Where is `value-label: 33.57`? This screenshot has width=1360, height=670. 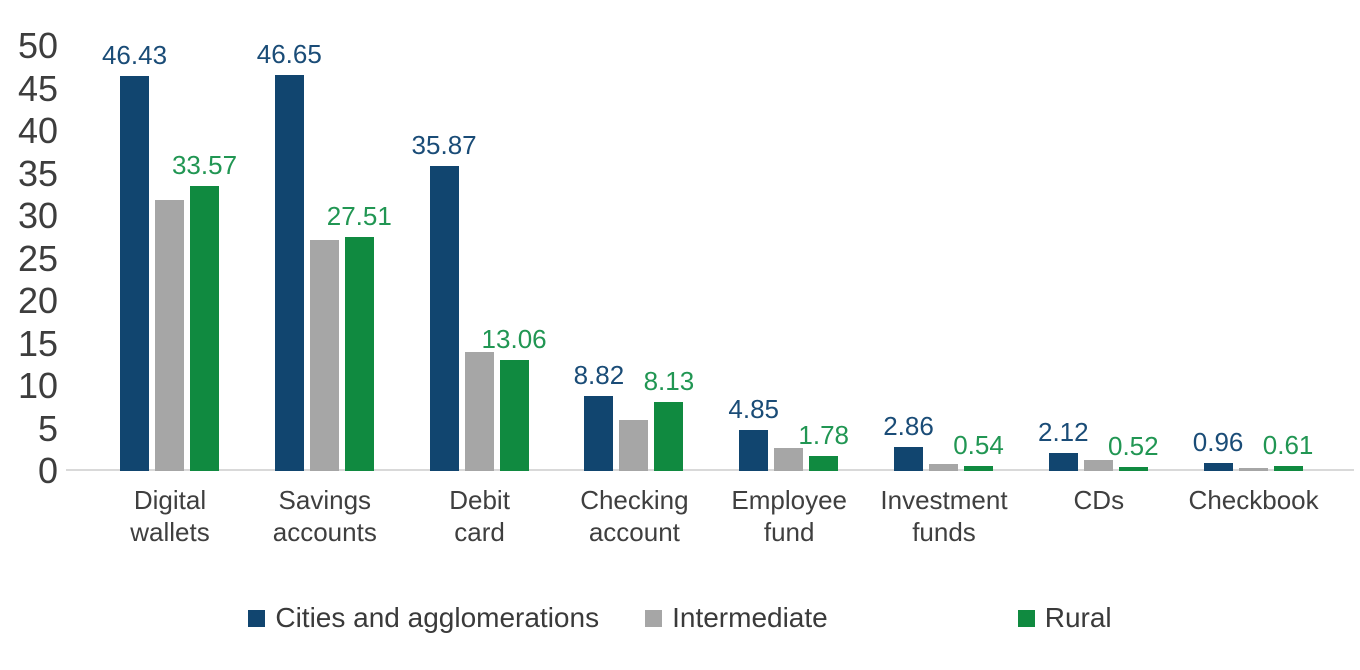 value-label: 33.57 is located at coordinates (204, 164).